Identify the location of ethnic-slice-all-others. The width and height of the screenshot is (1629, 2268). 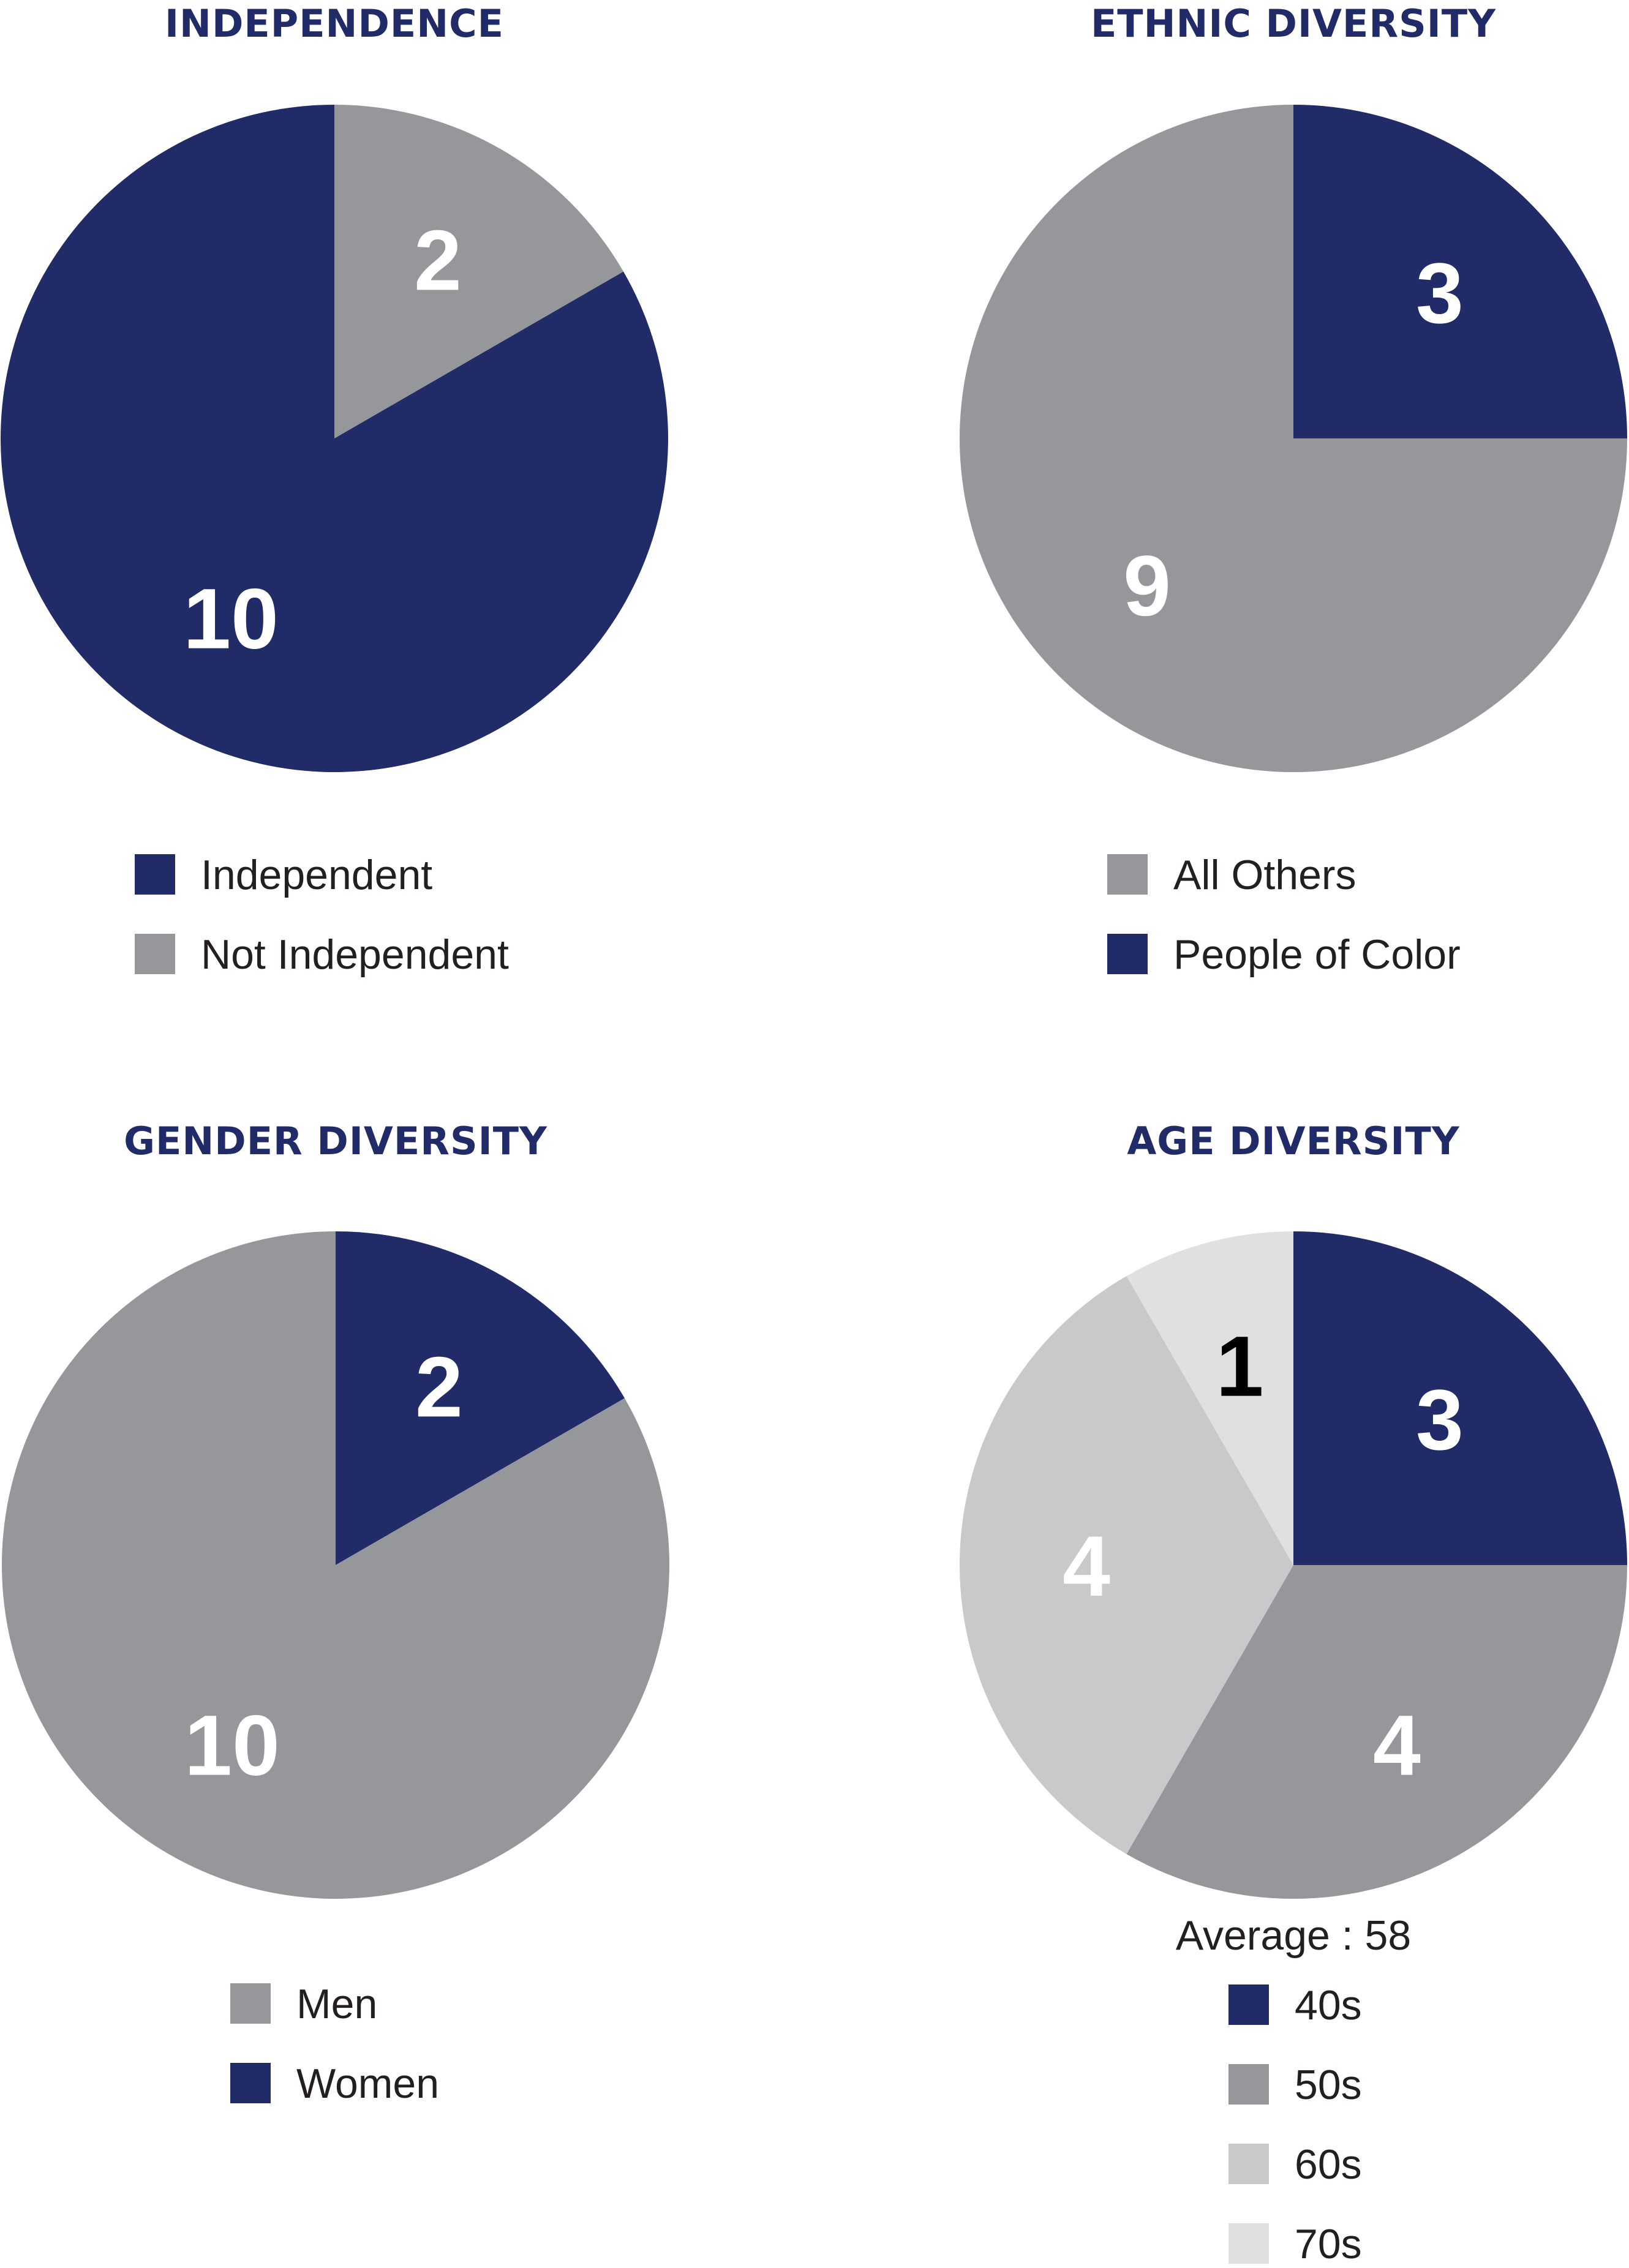
(1293, 438).